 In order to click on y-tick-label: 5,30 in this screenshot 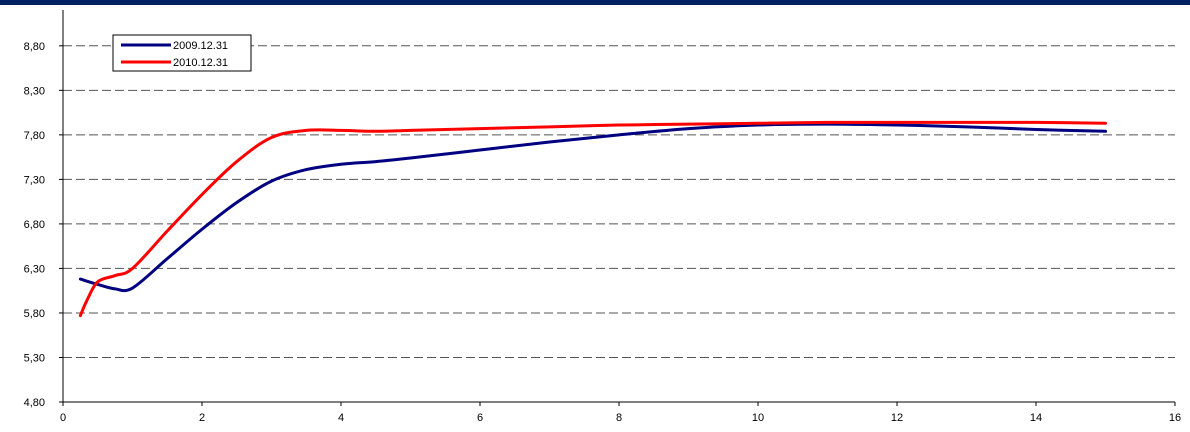, I will do `click(34, 358)`.